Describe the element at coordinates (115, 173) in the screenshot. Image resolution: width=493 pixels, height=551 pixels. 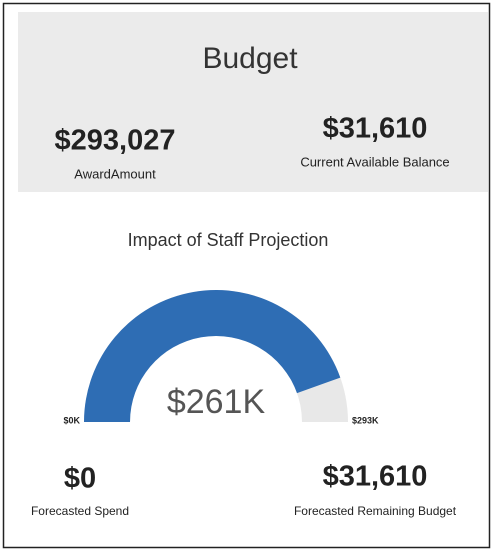
I see `card-label: AwardAmount` at that location.